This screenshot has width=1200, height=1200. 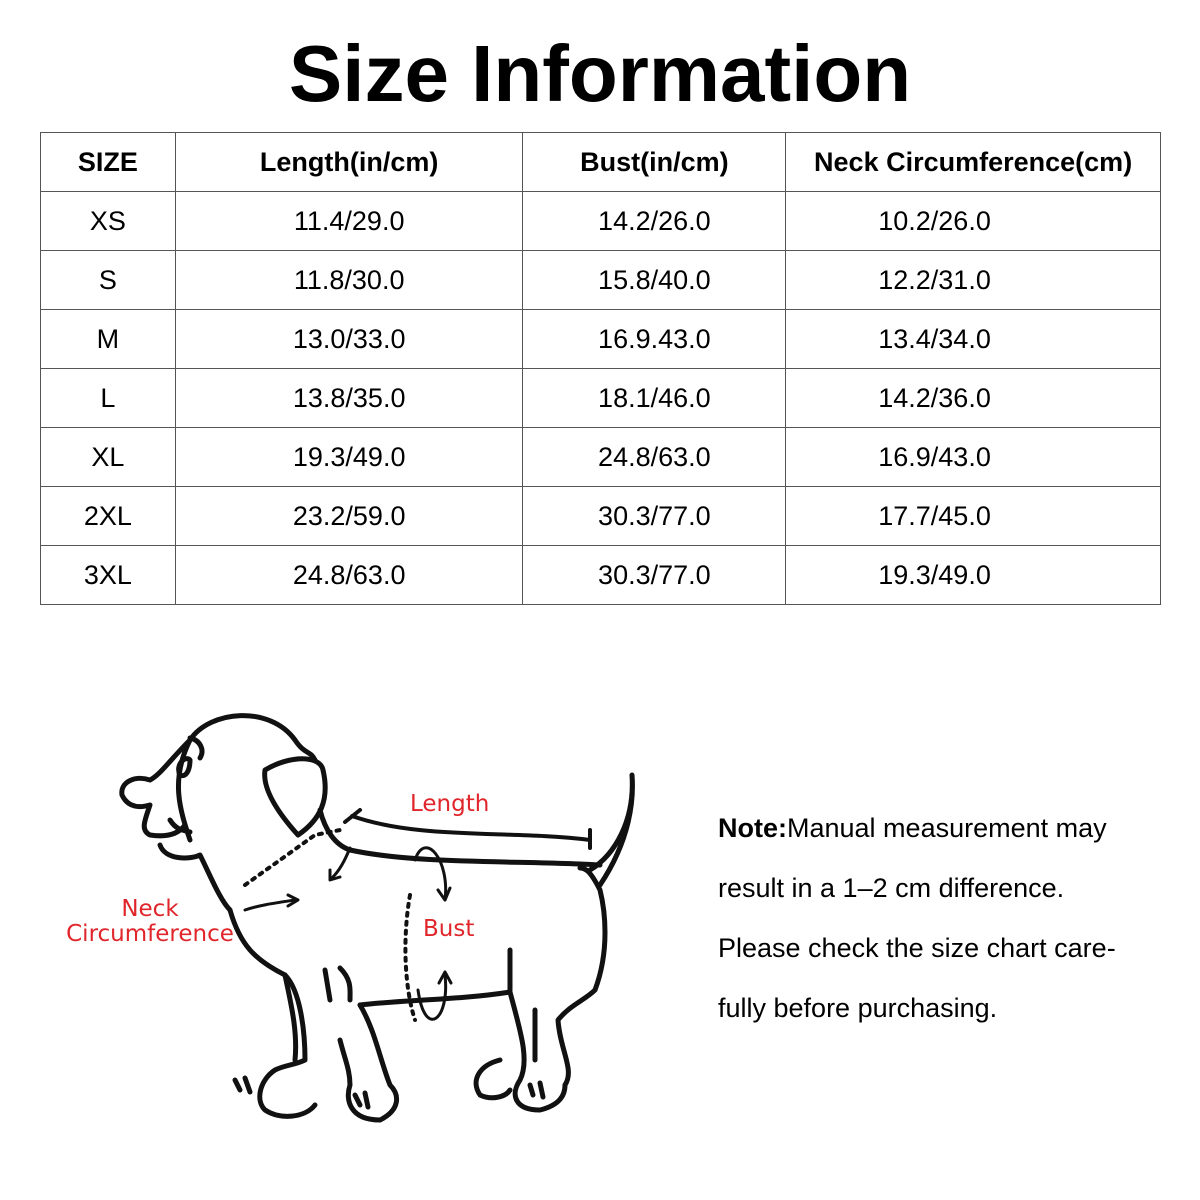 I want to click on cell-size: 2XL, so click(x=108, y=516).